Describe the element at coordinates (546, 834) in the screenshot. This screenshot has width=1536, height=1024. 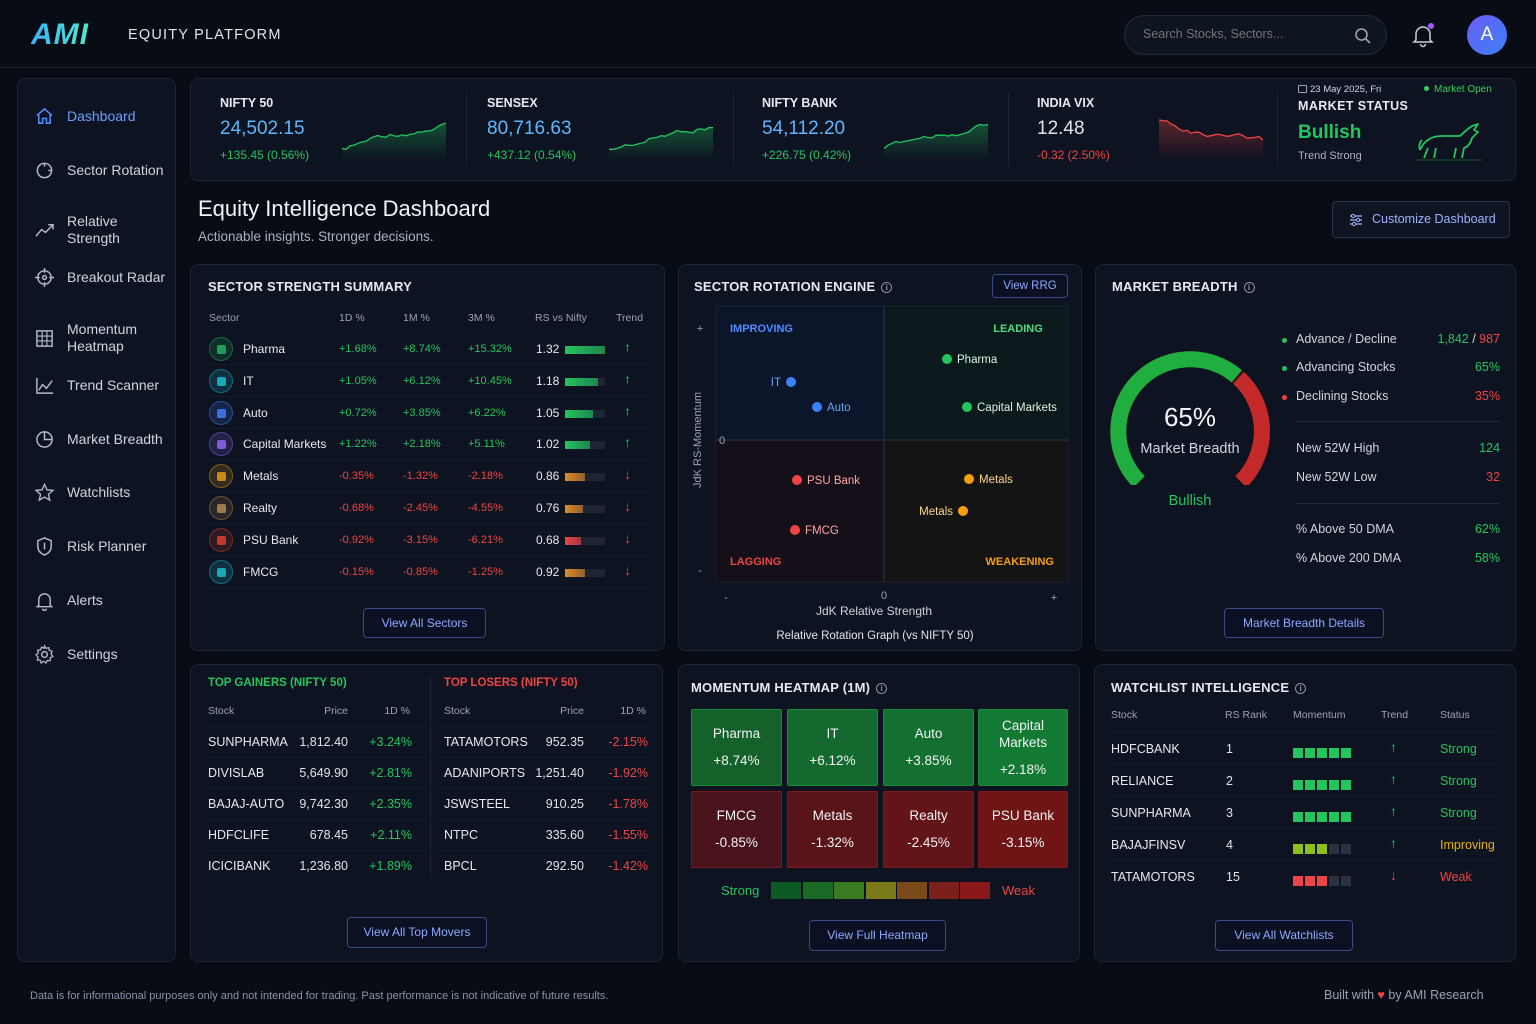
I see `loser-row: NTPC 335.60 -1.55%` at that location.